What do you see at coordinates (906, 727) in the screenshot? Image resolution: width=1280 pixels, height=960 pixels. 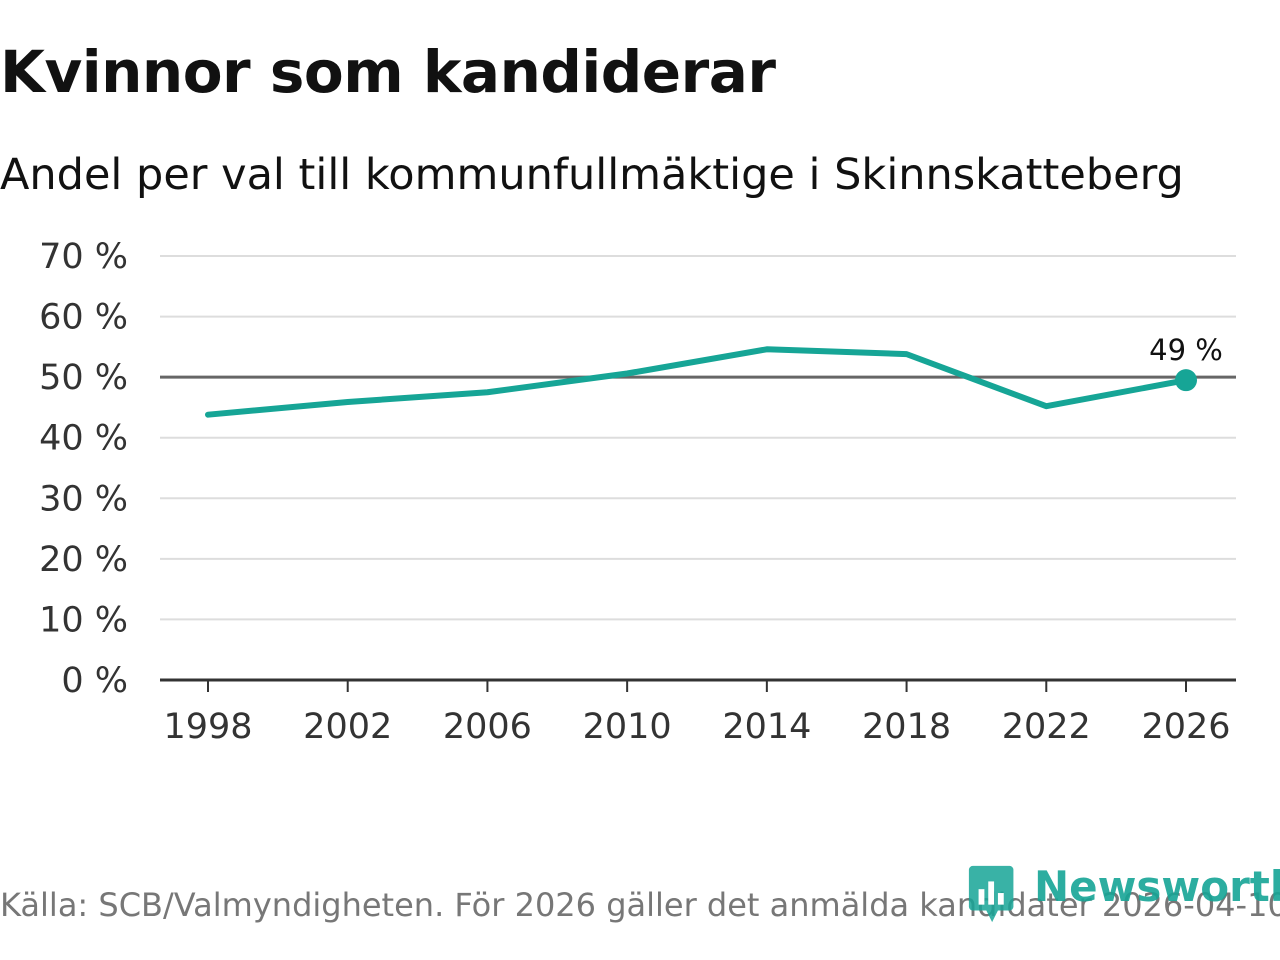 I see `x-tick-label: 2018` at bounding box center [906, 727].